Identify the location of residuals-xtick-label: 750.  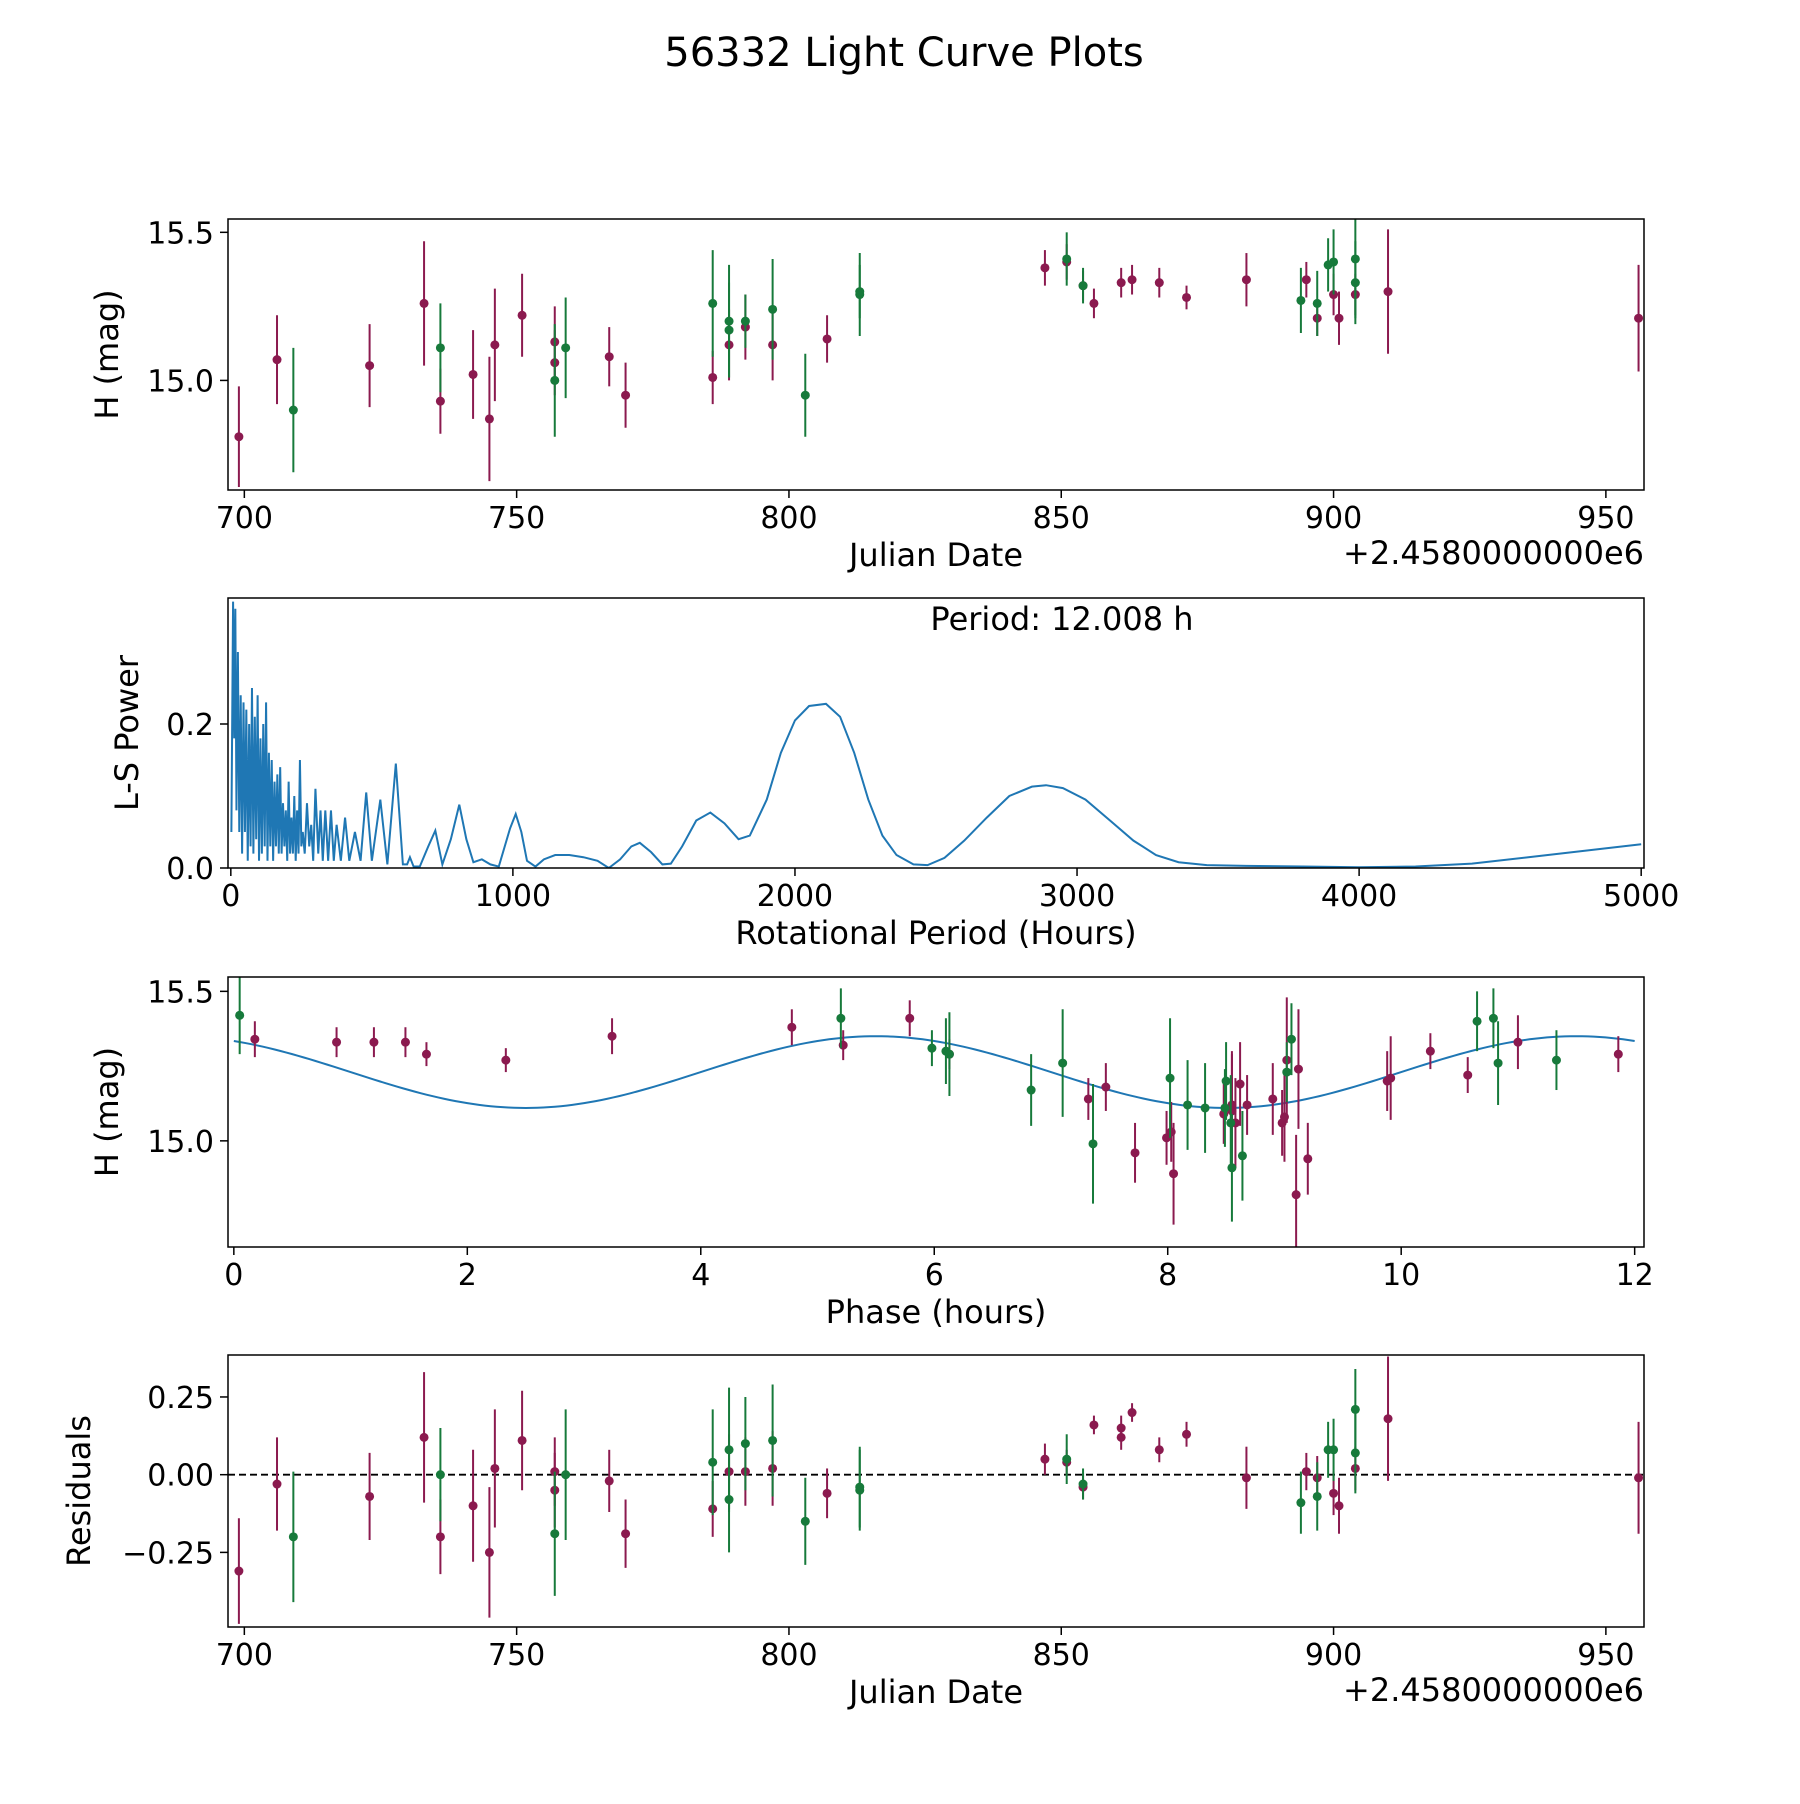
(516, 1655).